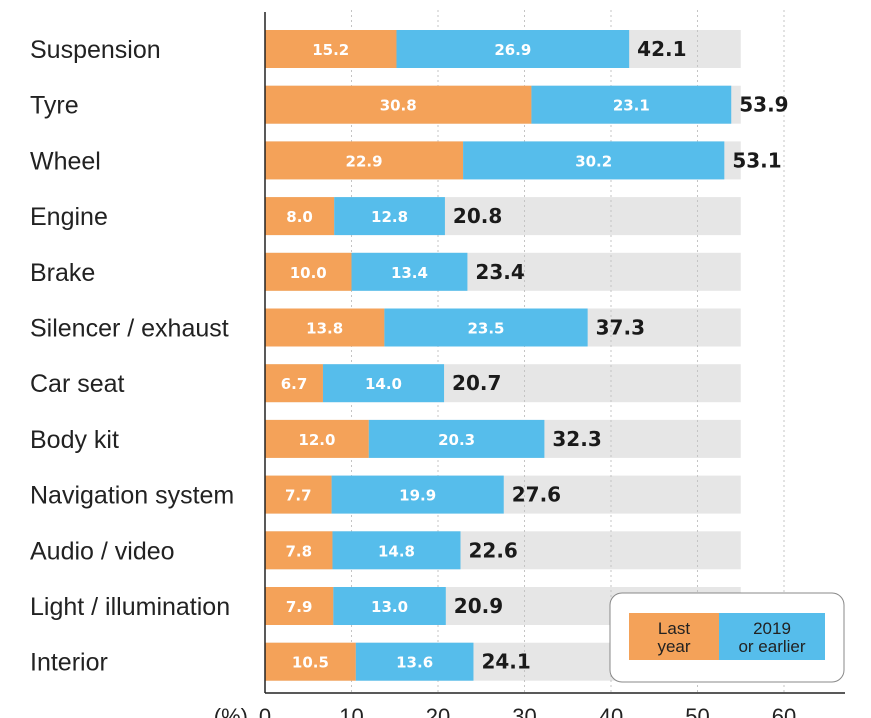 Image resolution: width=871 pixels, height=718 pixels. I want to click on data-label: 26.9, so click(512, 50).